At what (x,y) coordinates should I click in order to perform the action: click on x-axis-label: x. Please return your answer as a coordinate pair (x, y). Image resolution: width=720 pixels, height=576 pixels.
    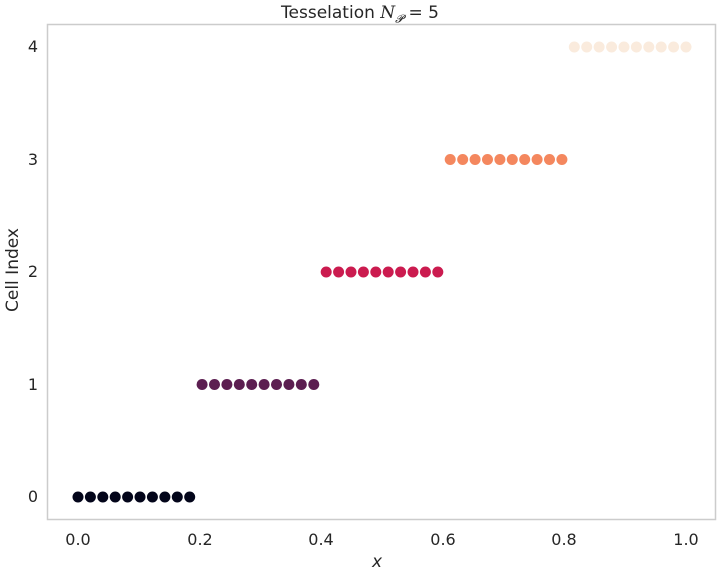
    Looking at the image, I should click on (377, 562).